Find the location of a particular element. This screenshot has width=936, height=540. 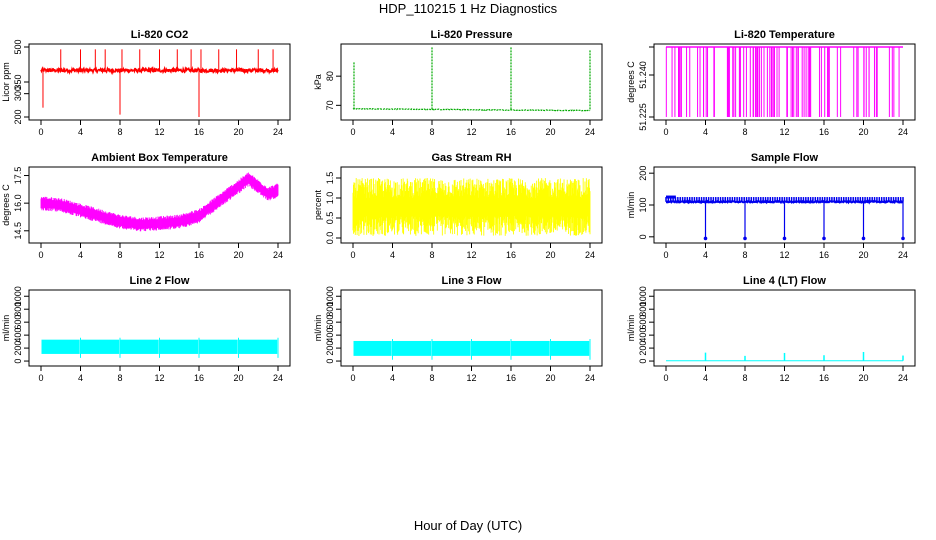

y-axis-label: Licor ppm is located at coordinates (6, 82).